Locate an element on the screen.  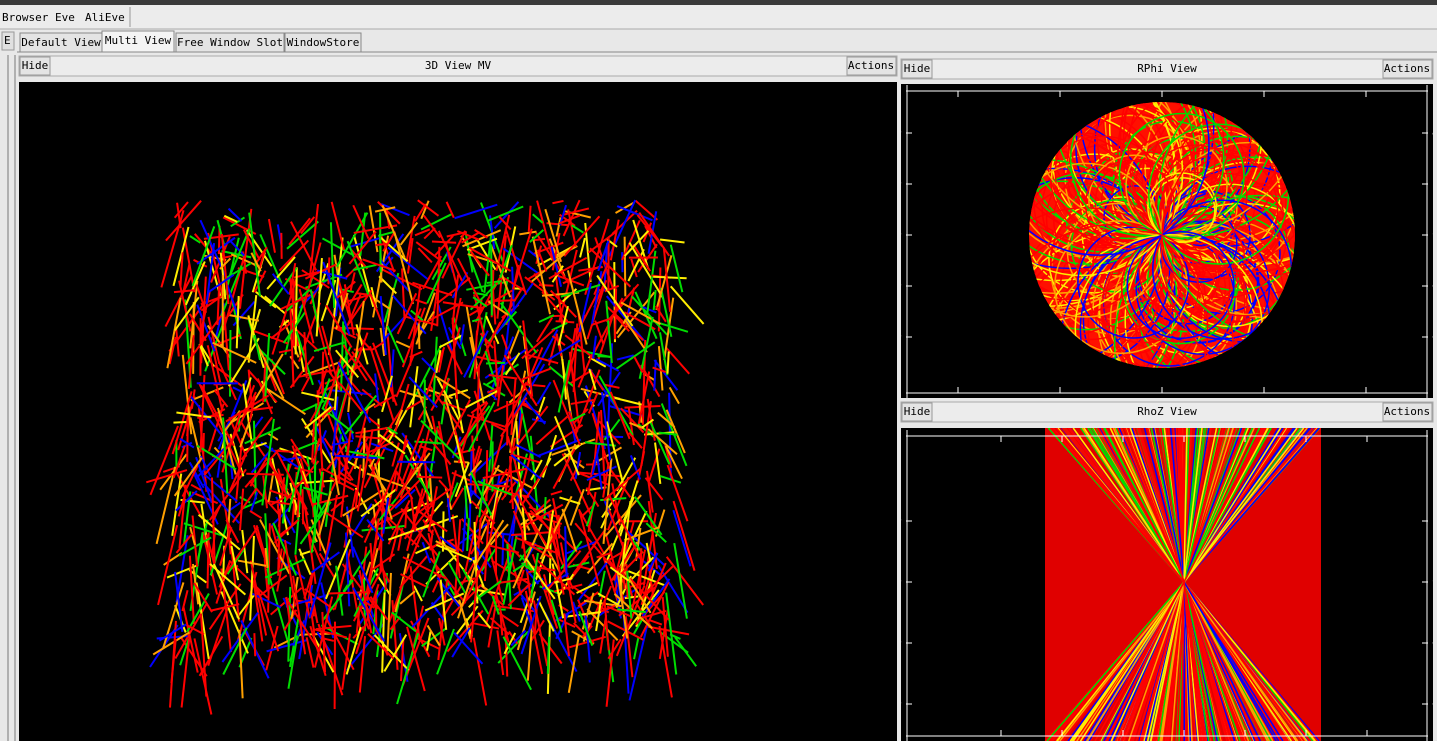
tab-label: Default View is located at coordinates (61, 42).